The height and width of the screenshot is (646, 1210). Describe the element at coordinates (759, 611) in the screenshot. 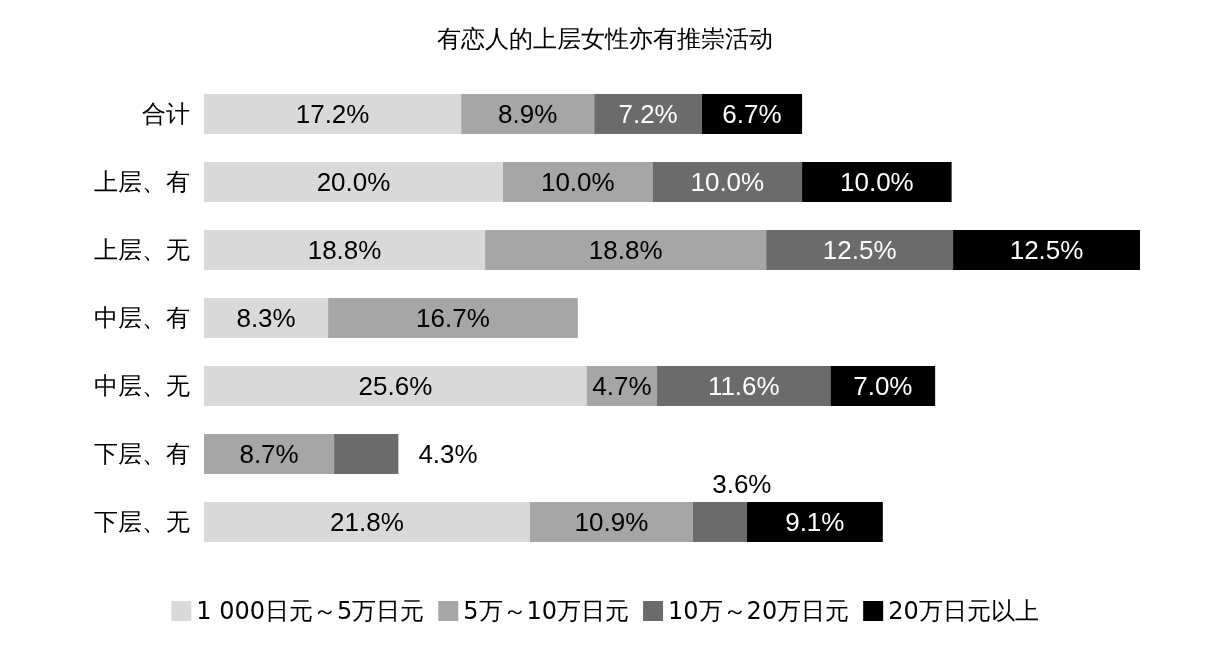

I see `legend-label: 10万～20万日元` at that location.